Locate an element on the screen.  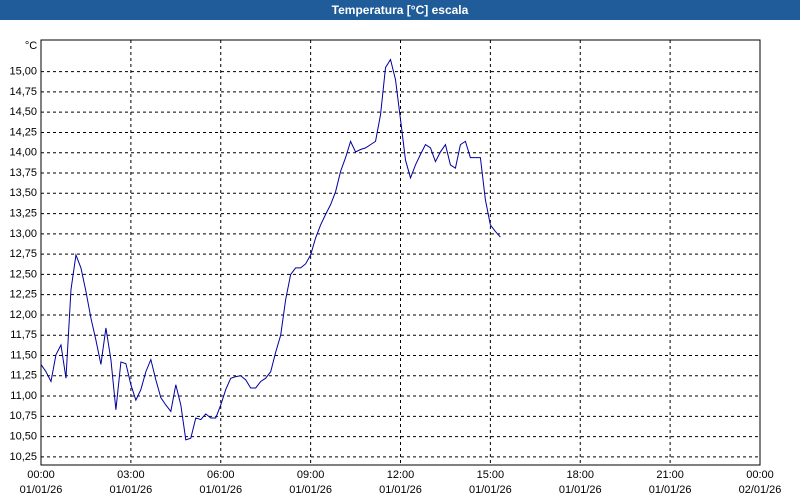
x-tick-label: 12:00 is located at coordinates (401, 475).